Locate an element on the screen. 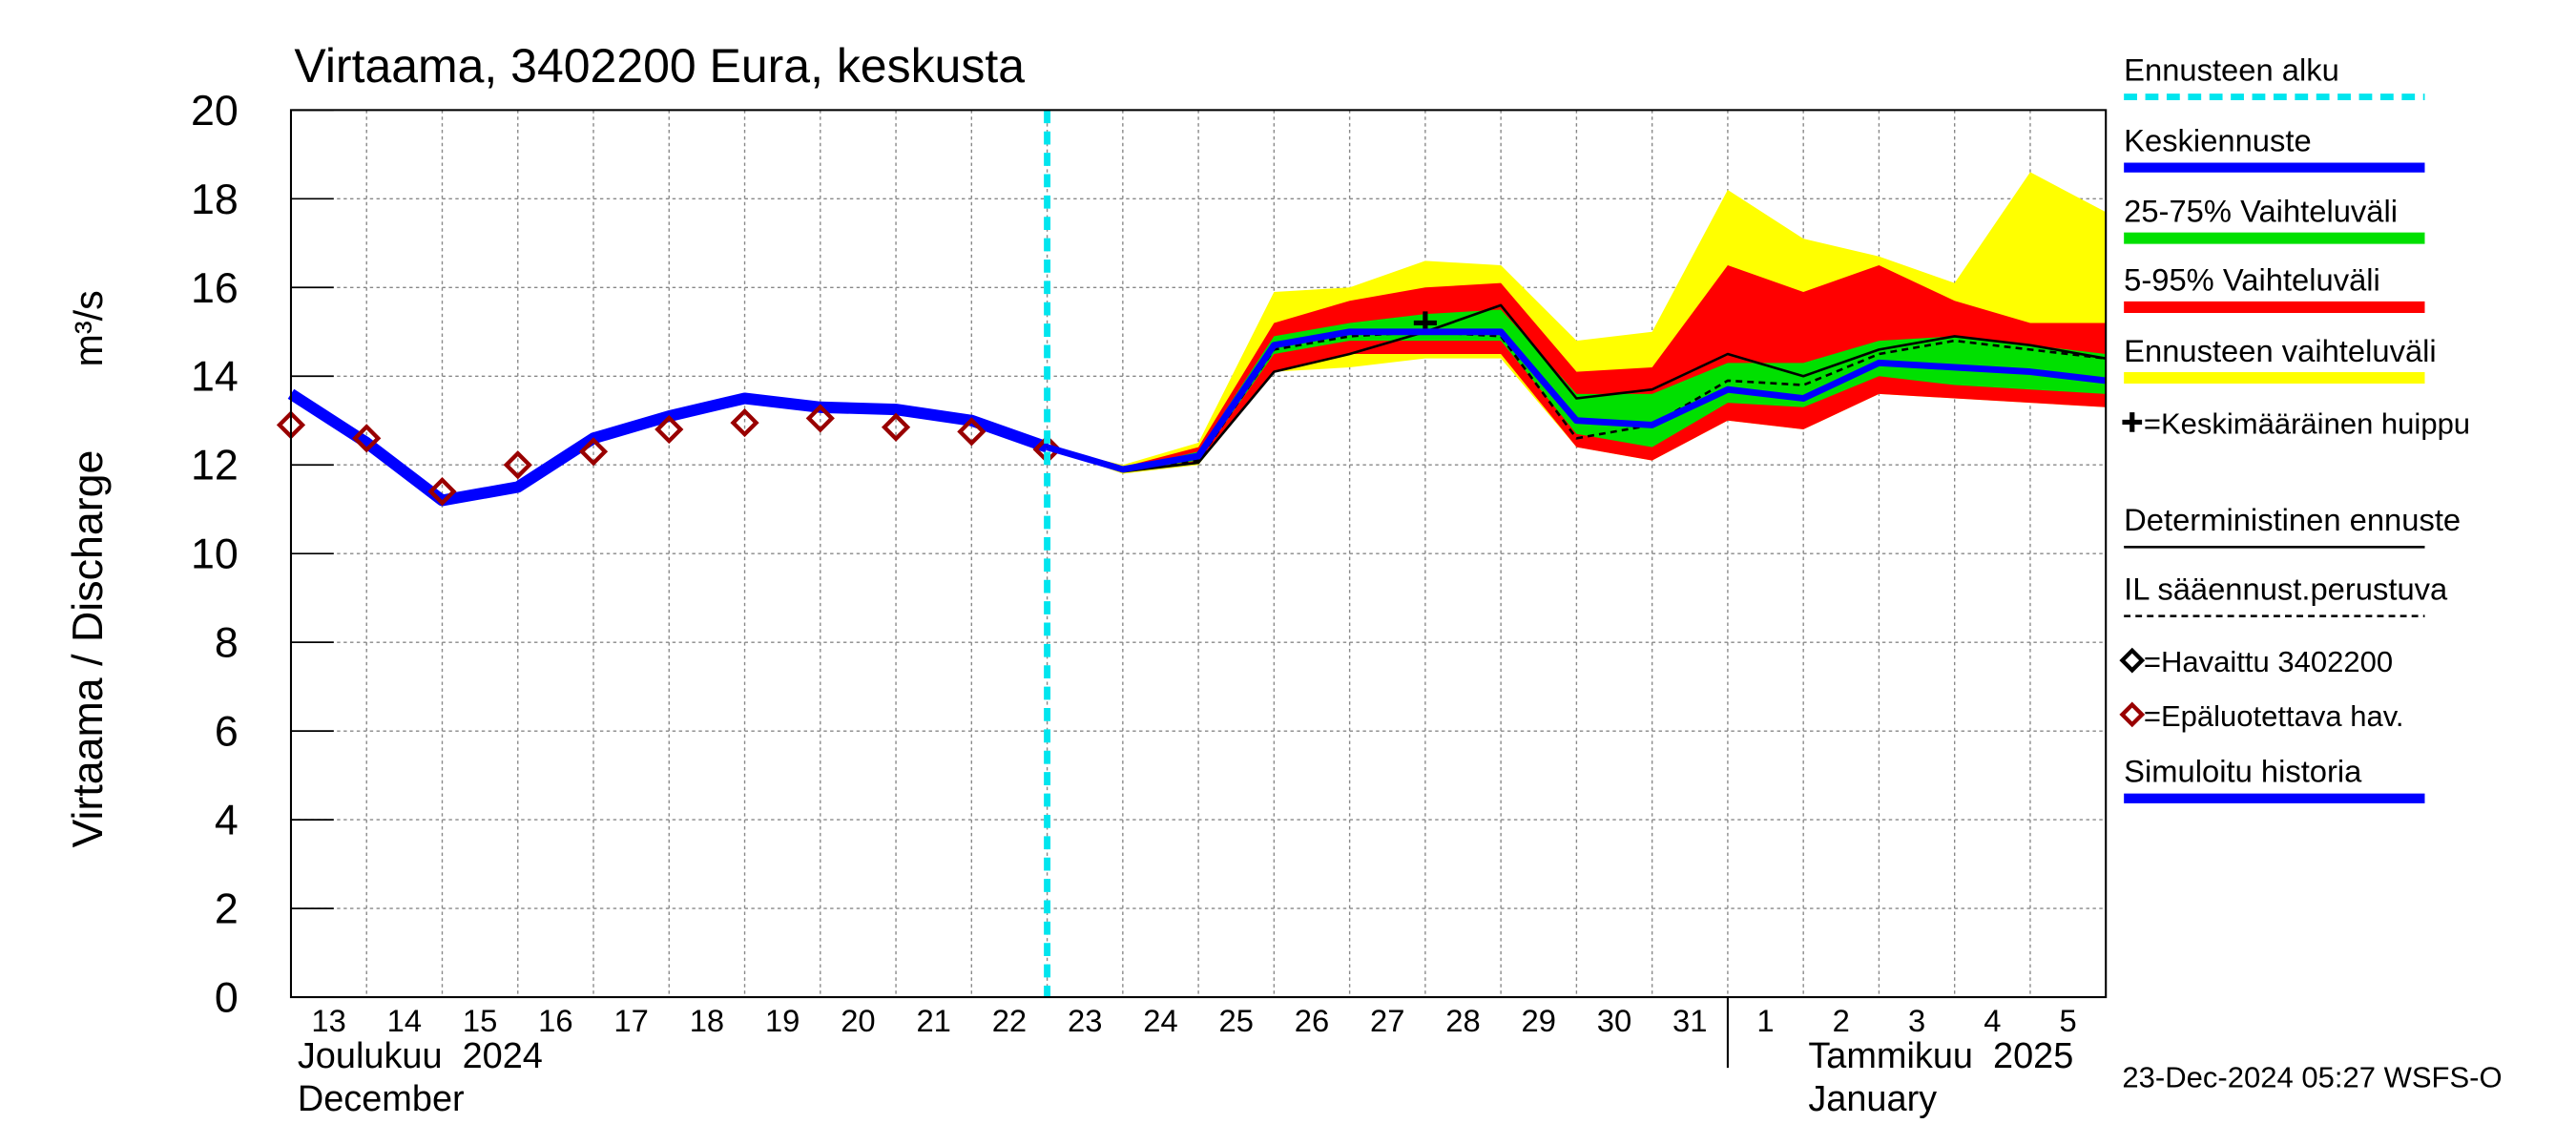  month-label: January is located at coordinates (1872, 1099).